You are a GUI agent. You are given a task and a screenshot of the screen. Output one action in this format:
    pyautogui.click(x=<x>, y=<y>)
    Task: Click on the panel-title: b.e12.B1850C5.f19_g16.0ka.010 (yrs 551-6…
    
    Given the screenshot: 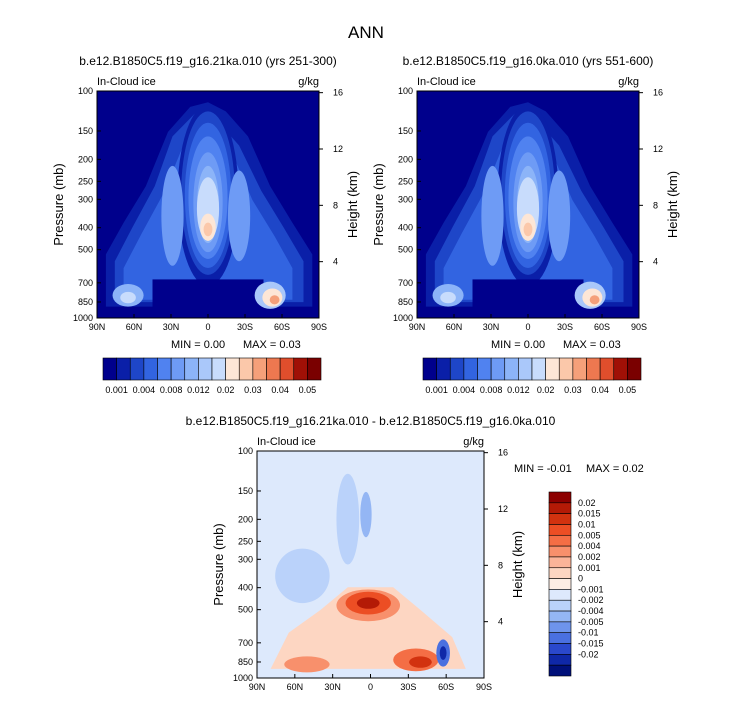 What is the action you would take?
    pyautogui.click(x=528, y=61)
    